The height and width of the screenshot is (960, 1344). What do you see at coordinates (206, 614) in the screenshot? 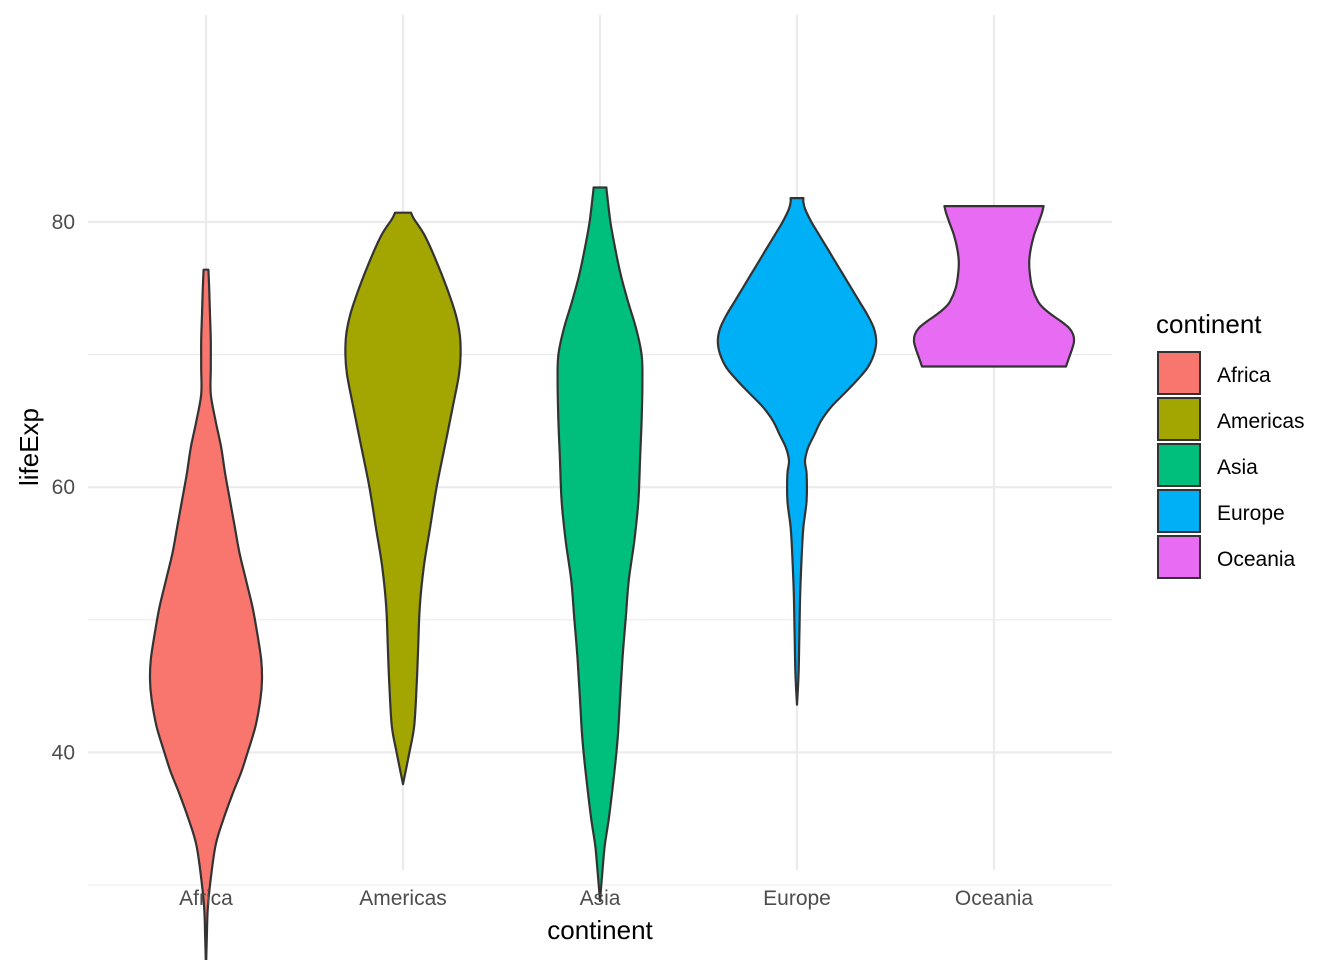
I see `violin-africa` at bounding box center [206, 614].